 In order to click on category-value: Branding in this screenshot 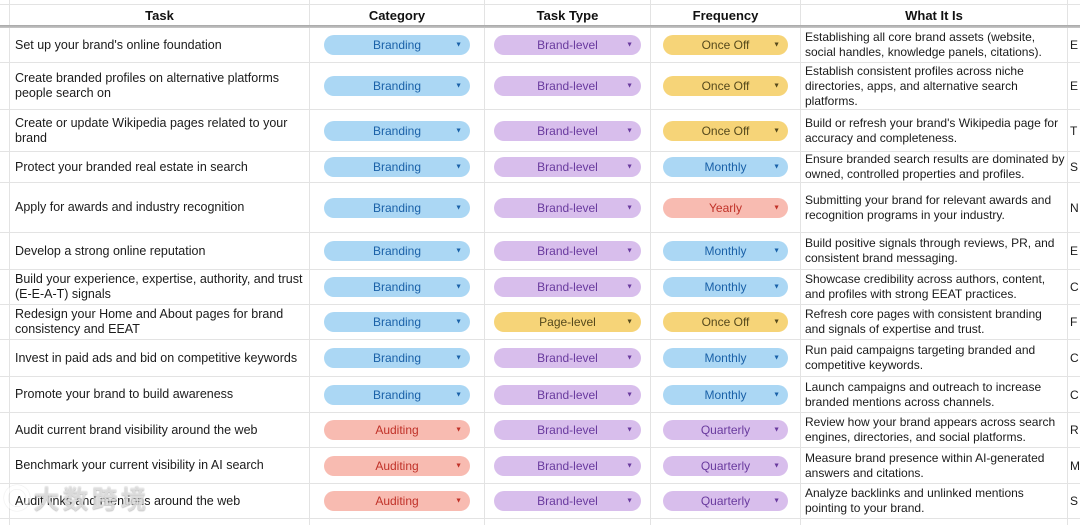, I will do `click(397, 322)`.